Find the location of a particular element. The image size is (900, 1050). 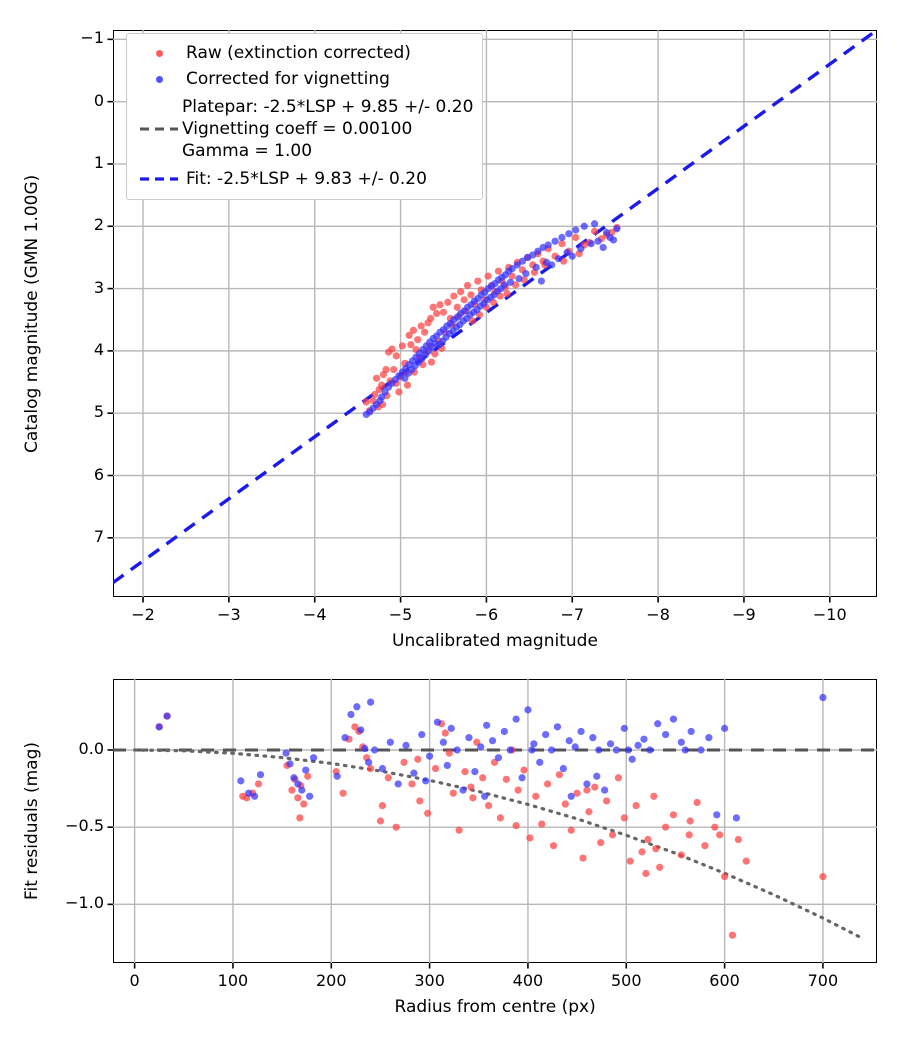

y-tick-label-bot-2: −1.0 is located at coordinates (84, 903).